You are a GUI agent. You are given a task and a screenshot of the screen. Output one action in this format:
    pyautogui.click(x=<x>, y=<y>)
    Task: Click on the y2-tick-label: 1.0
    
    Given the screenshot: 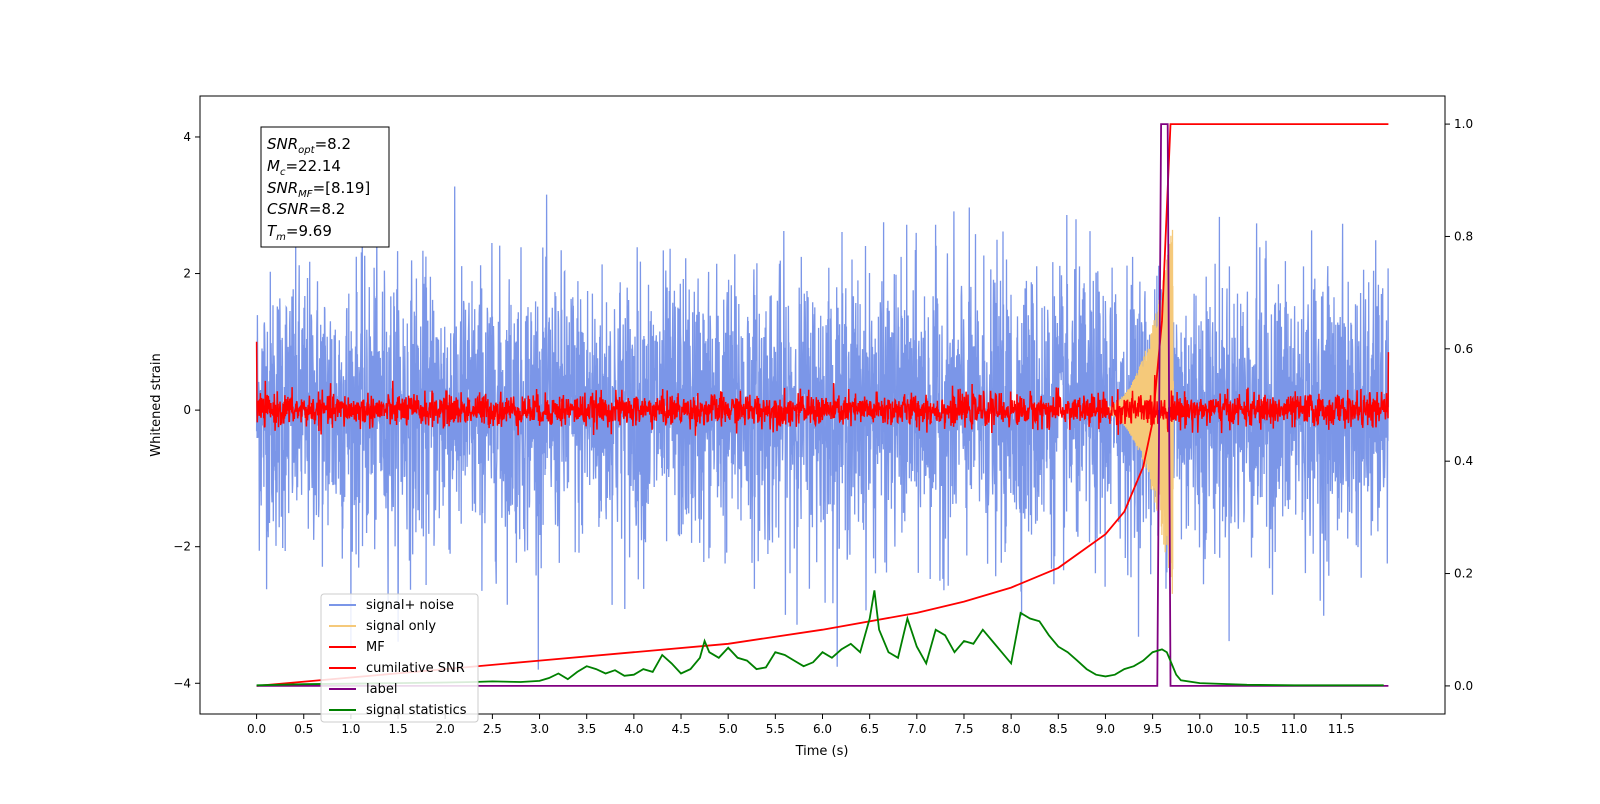 What is the action you would take?
    pyautogui.click(x=1463, y=124)
    